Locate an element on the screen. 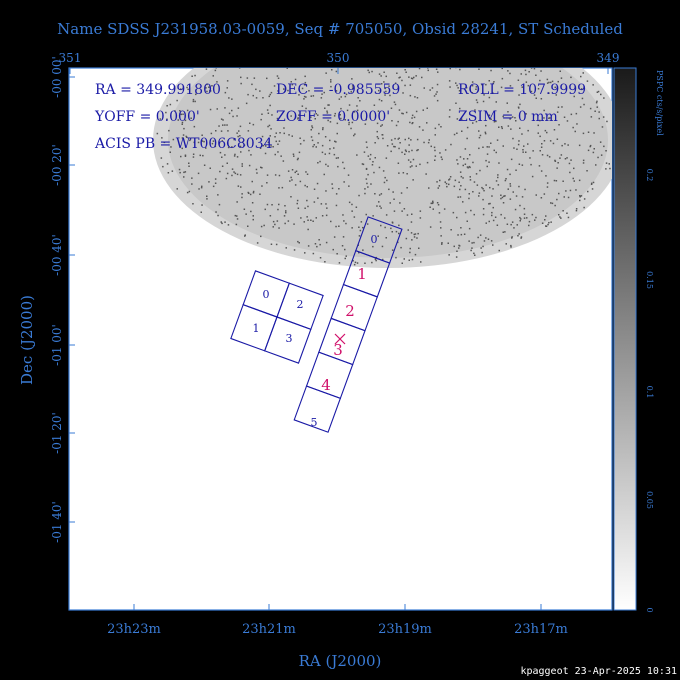 The image size is (680, 680). top-tick-label: 351 is located at coordinates (70, 58).